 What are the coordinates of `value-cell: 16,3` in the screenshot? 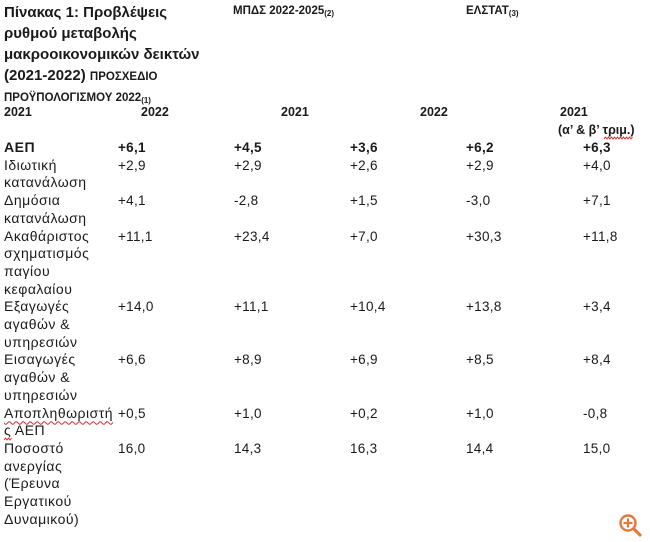 It's located at (364, 448).